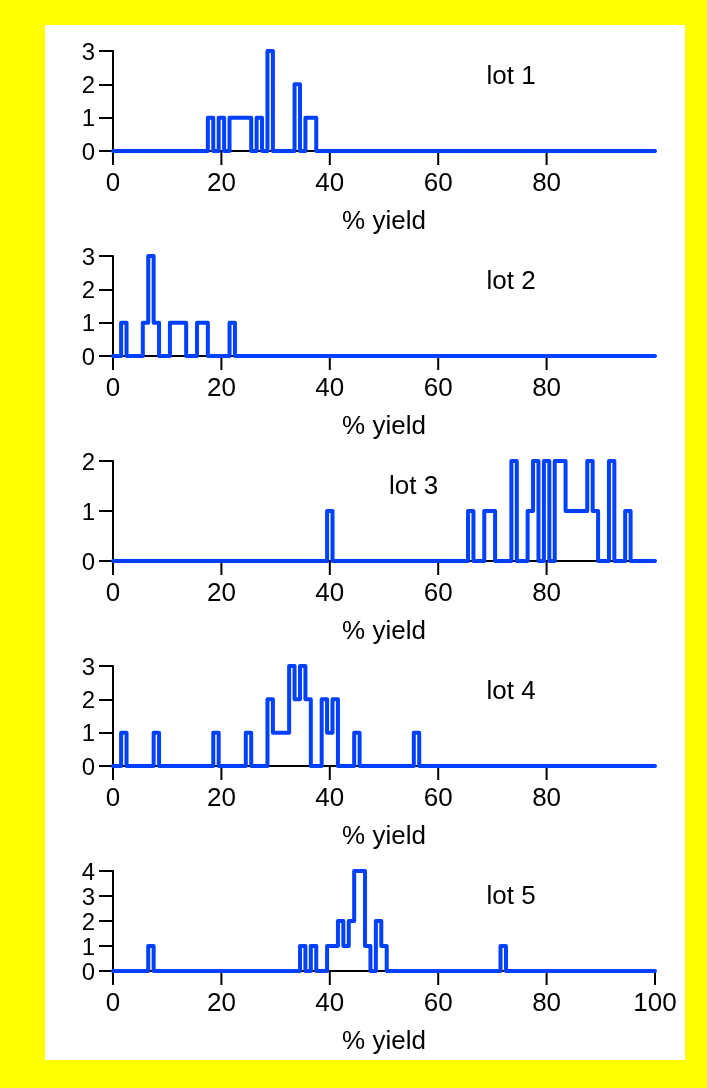 This screenshot has width=707, height=1088. Describe the element at coordinates (88, 871) in the screenshot. I see `y-tick-label: 4` at that location.